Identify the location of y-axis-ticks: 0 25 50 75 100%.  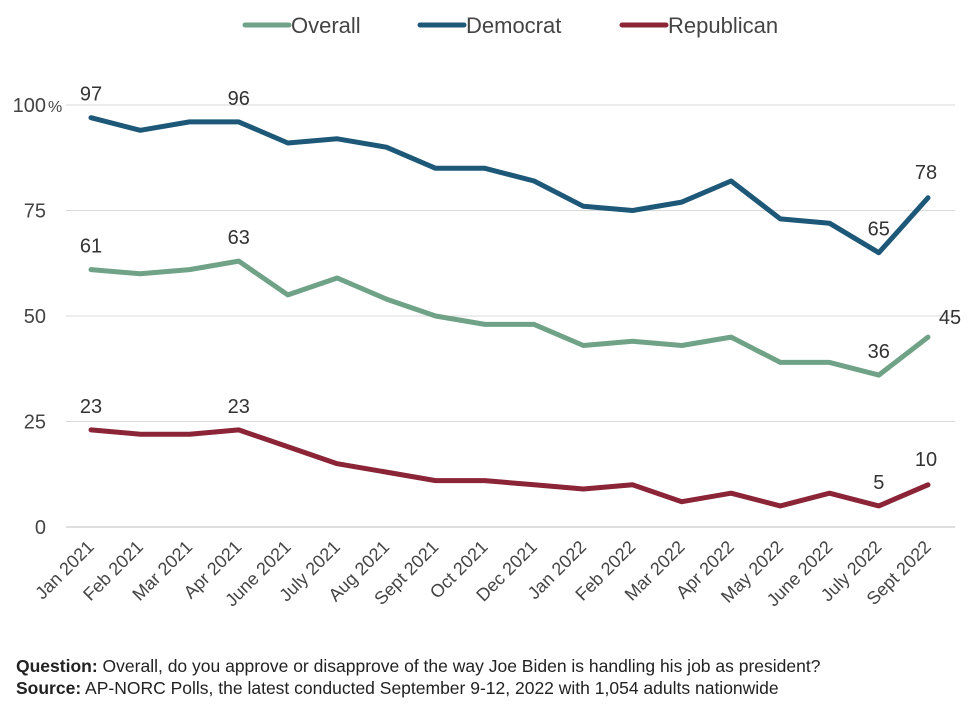
(38, 317).